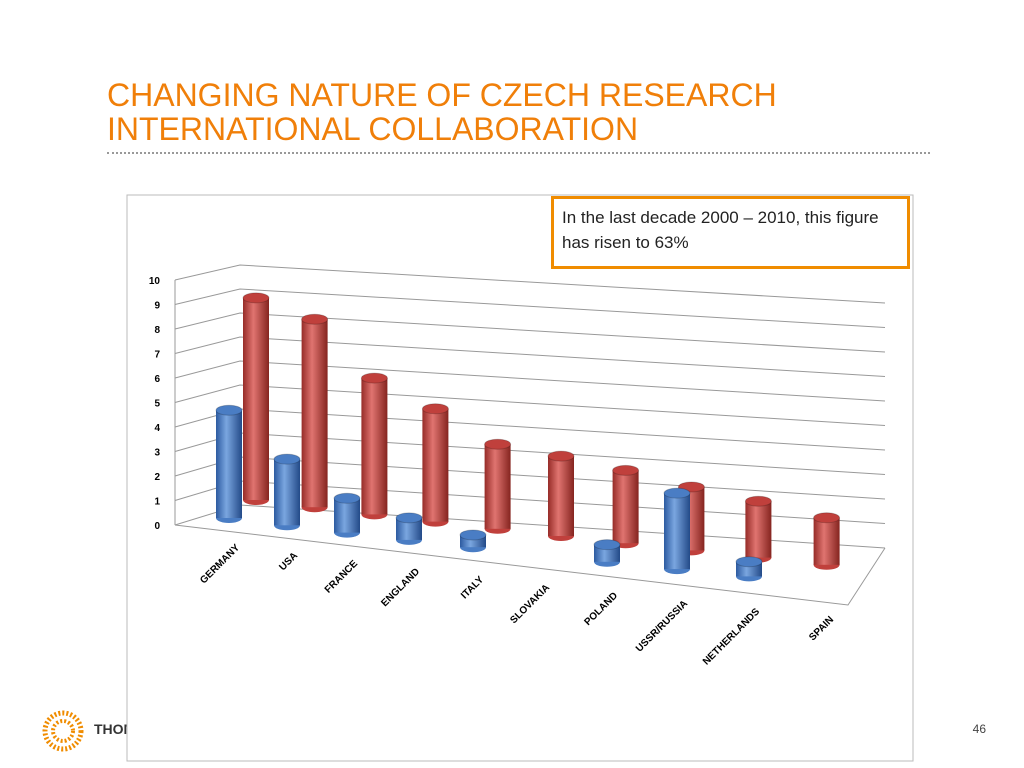 This screenshot has width=1024, height=768. I want to click on divider, so click(518, 153).